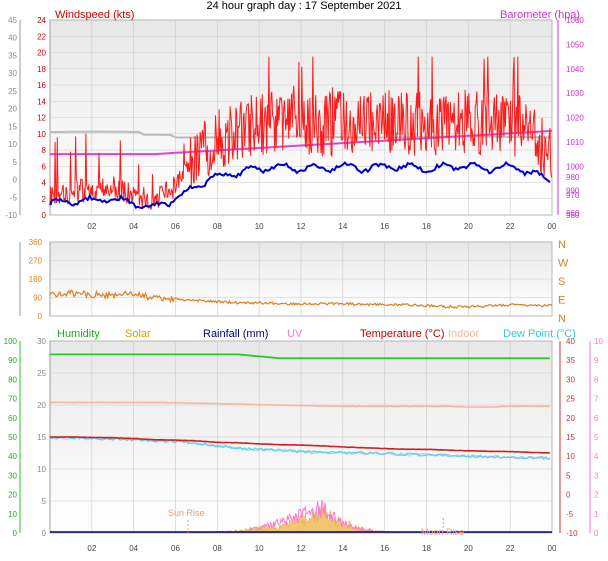 This screenshot has width=608, height=561. What do you see at coordinates (41, 101) in the screenshot?
I see `wind-tick-label: 14` at bounding box center [41, 101].